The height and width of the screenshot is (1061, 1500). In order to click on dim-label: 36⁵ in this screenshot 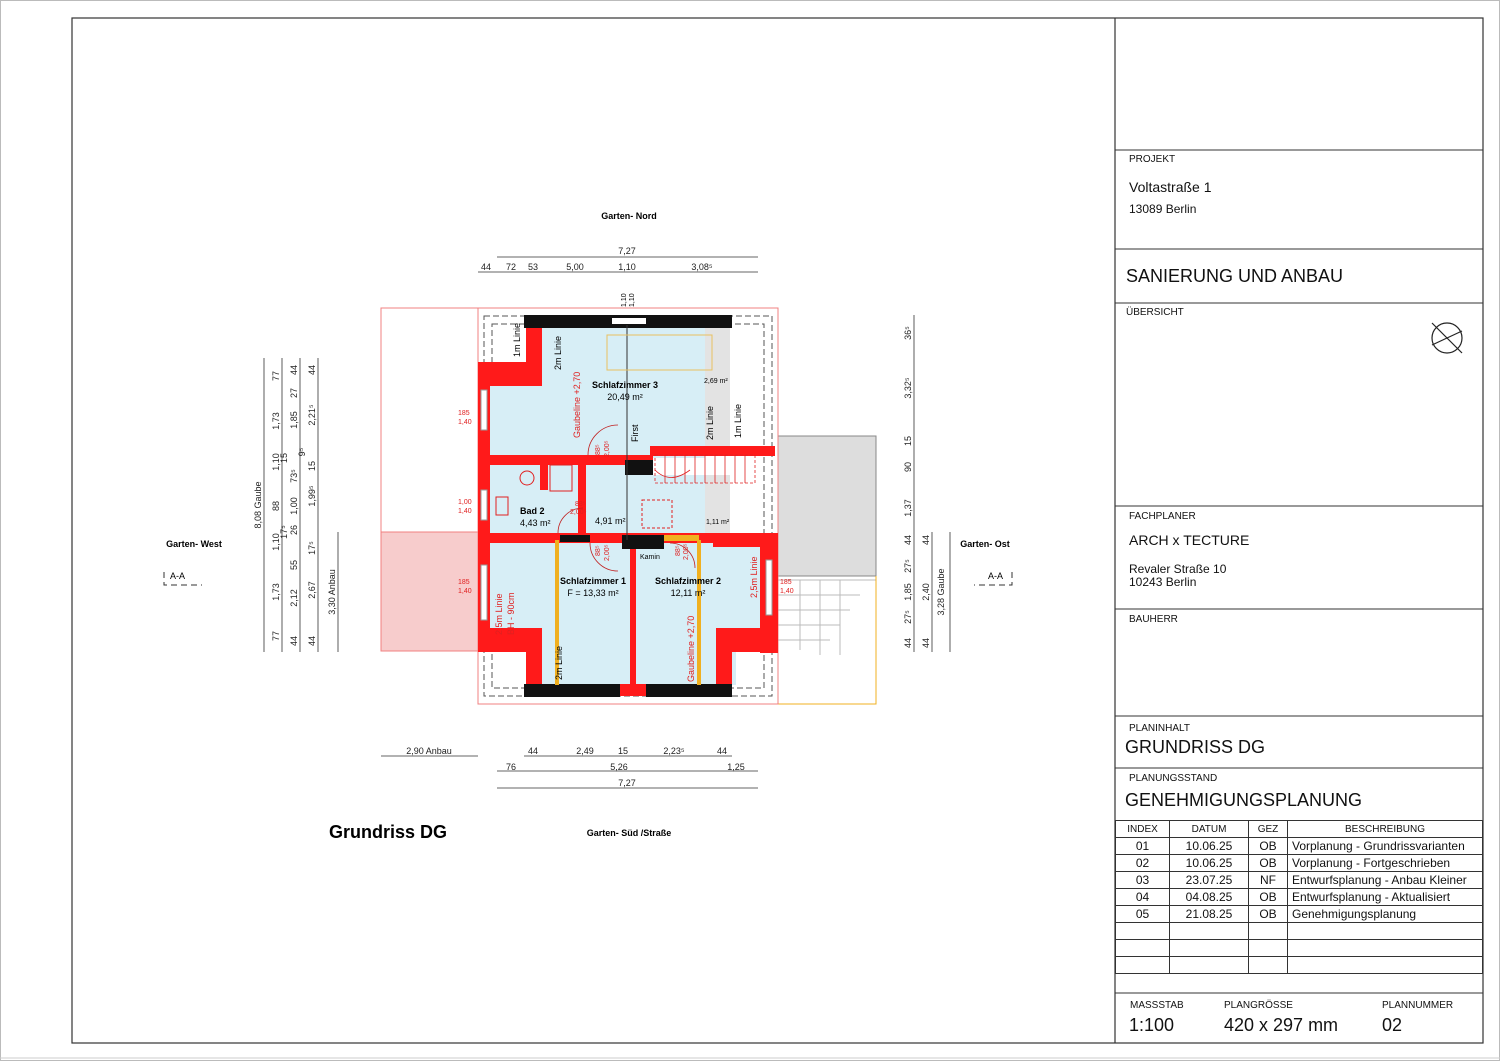, I will do `click(908, 333)`.